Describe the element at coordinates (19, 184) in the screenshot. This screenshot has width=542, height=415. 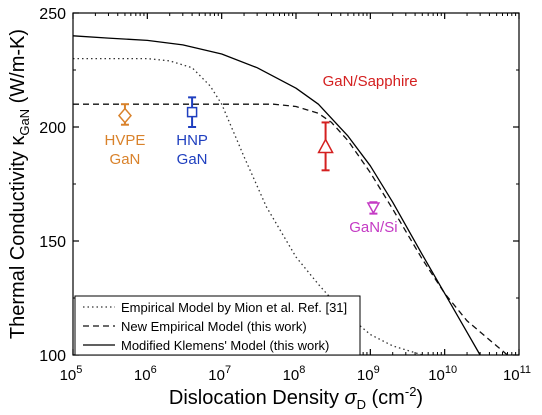
I see `y-axis-label: Thermal Conductivity κGaN (W/m-K)` at that location.